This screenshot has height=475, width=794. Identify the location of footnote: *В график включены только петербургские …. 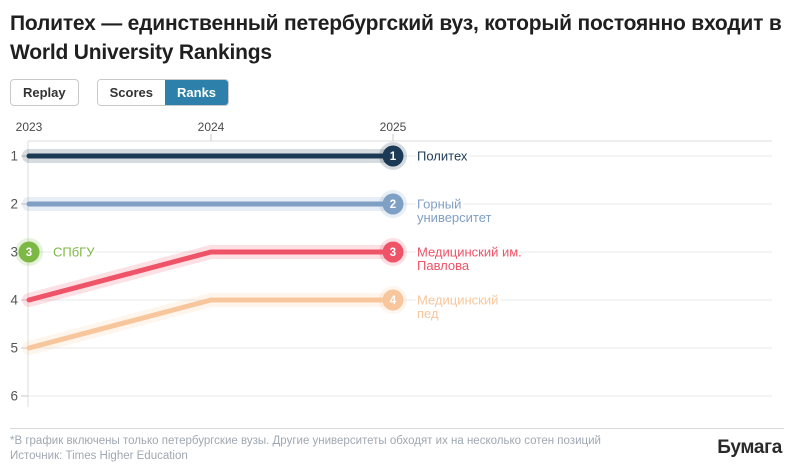
(305, 441).